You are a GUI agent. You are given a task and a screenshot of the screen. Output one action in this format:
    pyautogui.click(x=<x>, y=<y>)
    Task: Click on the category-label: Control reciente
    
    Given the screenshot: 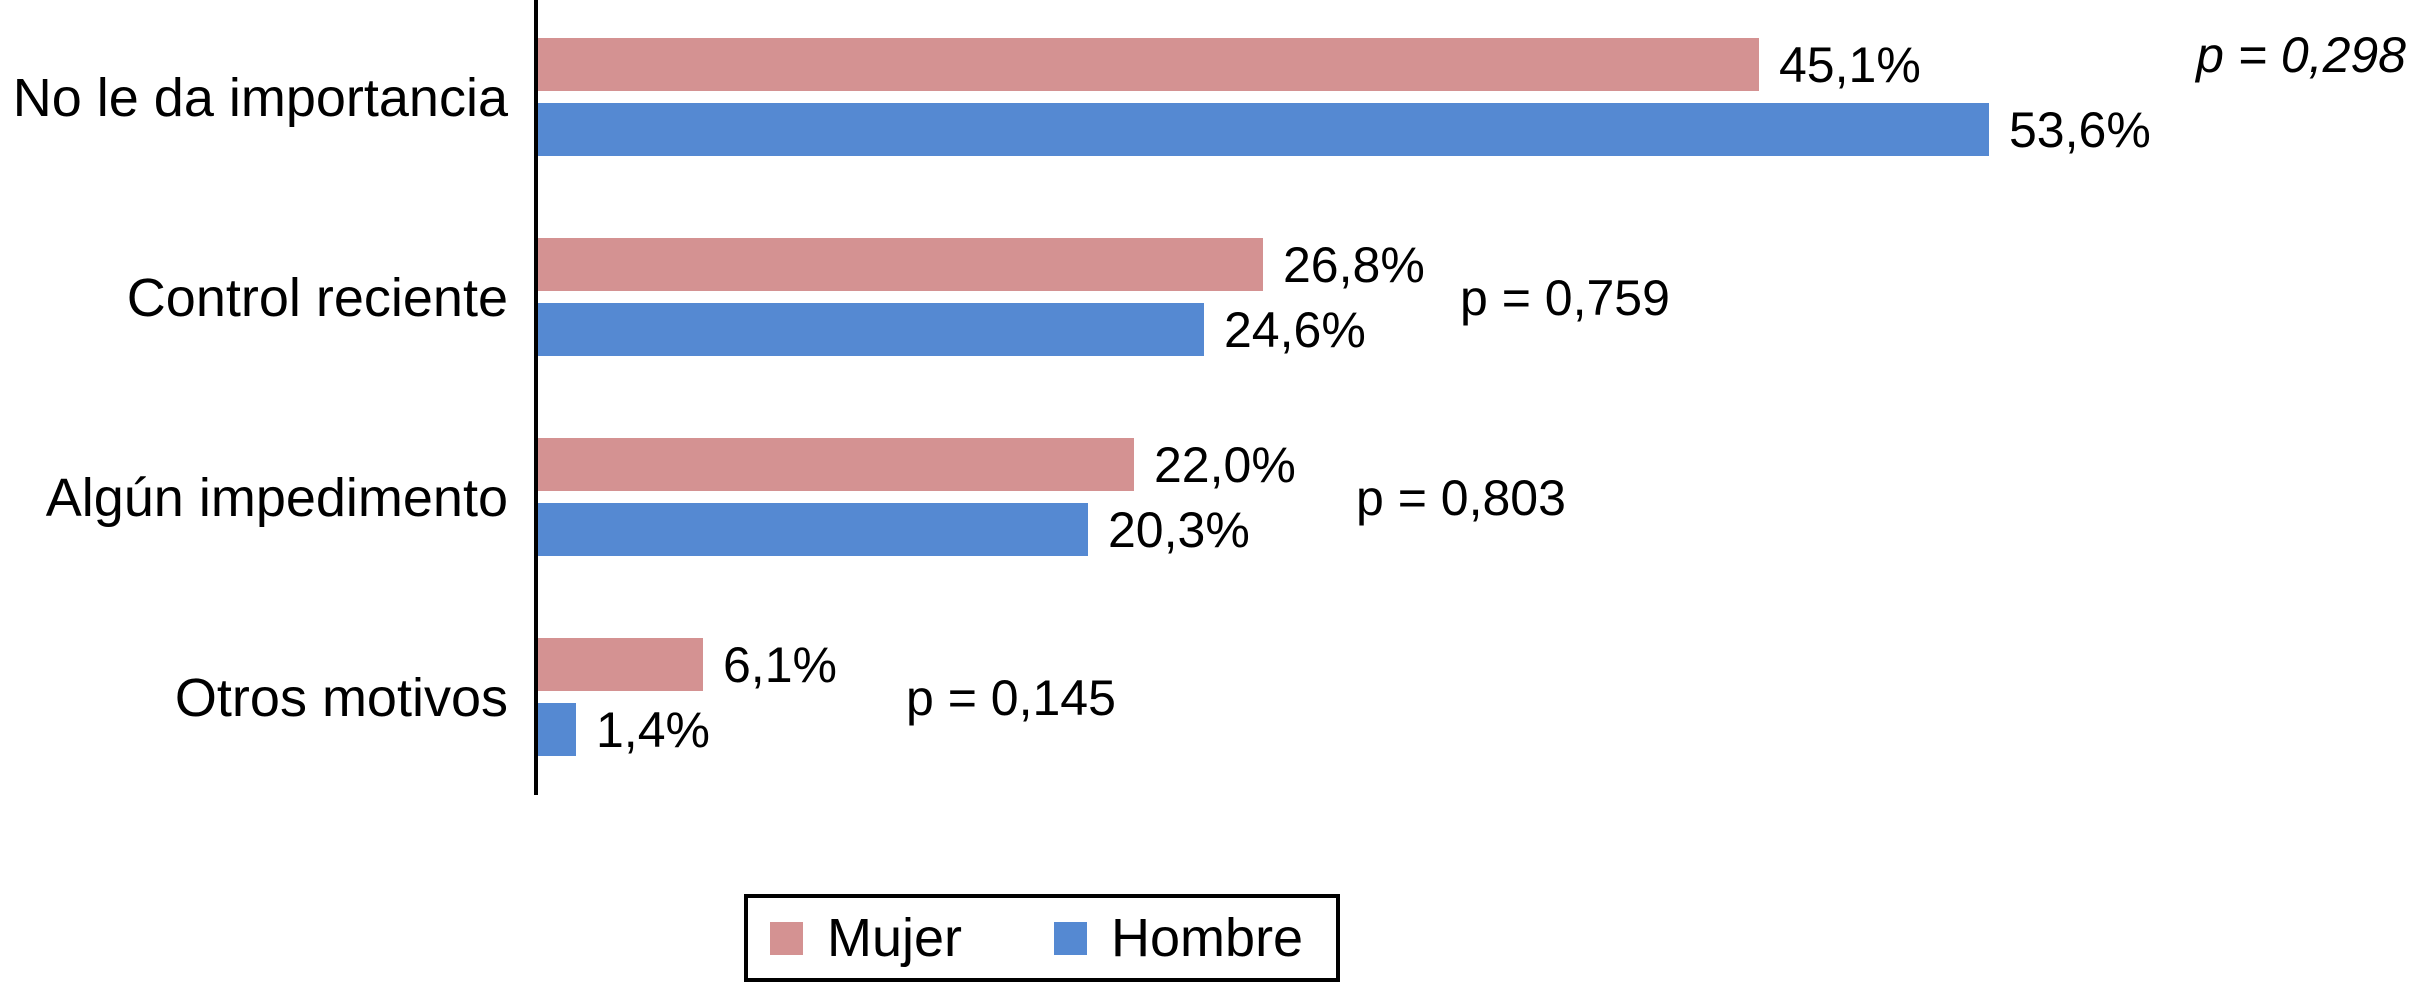 What is the action you would take?
    pyautogui.click(x=317, y=298)
    